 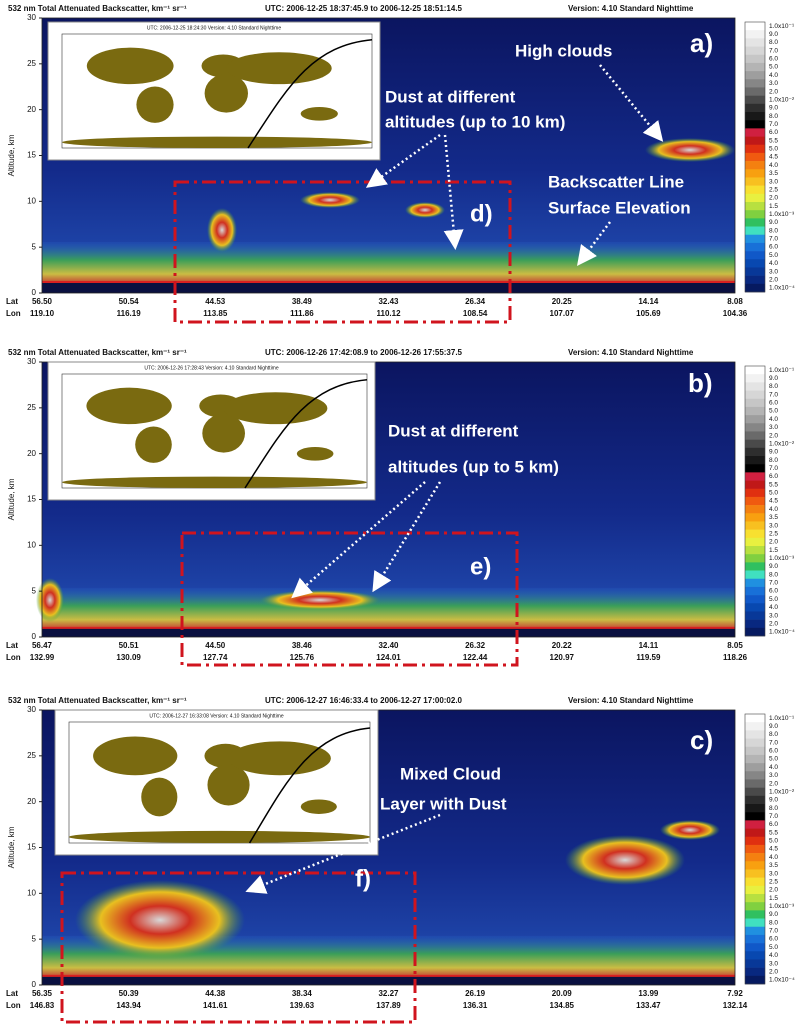 I want to click on annotation: Backscatter Line, so click(x=616, y=181).